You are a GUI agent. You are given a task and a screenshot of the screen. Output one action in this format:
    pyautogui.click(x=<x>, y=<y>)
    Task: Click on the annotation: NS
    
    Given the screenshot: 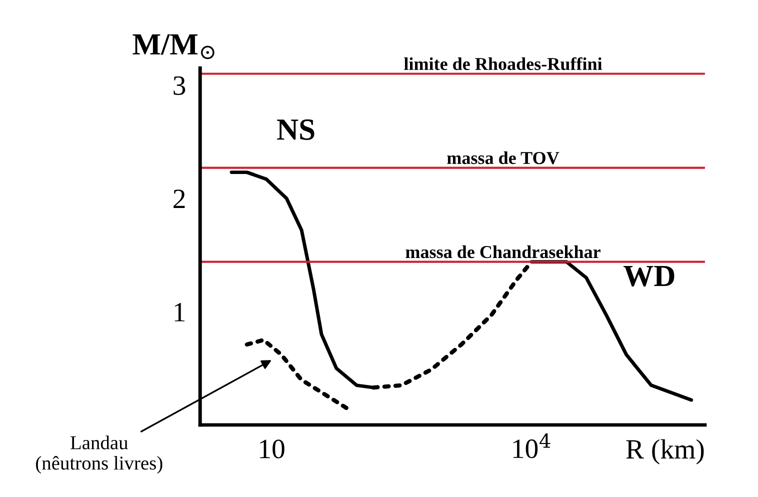 What is the action you would take?
    pyautogui.click(x=295, y=129)
    